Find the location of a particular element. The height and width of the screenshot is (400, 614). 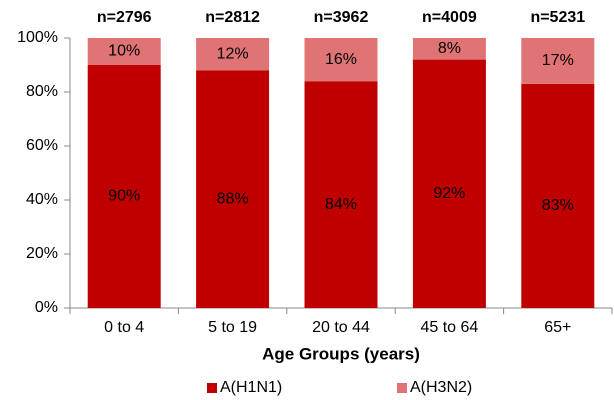

y-tick-label: 20% is located at coordinates (42, 253).